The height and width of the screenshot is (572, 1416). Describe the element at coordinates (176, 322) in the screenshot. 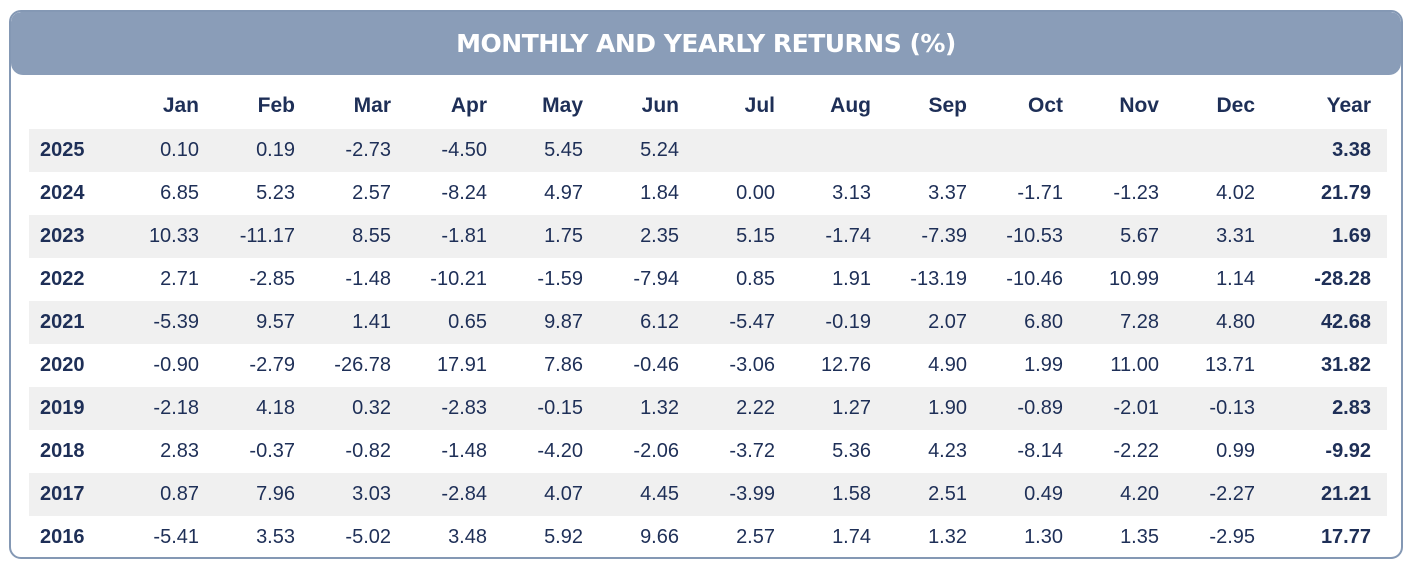

I see `month-return-cell: -5.39` at that location.